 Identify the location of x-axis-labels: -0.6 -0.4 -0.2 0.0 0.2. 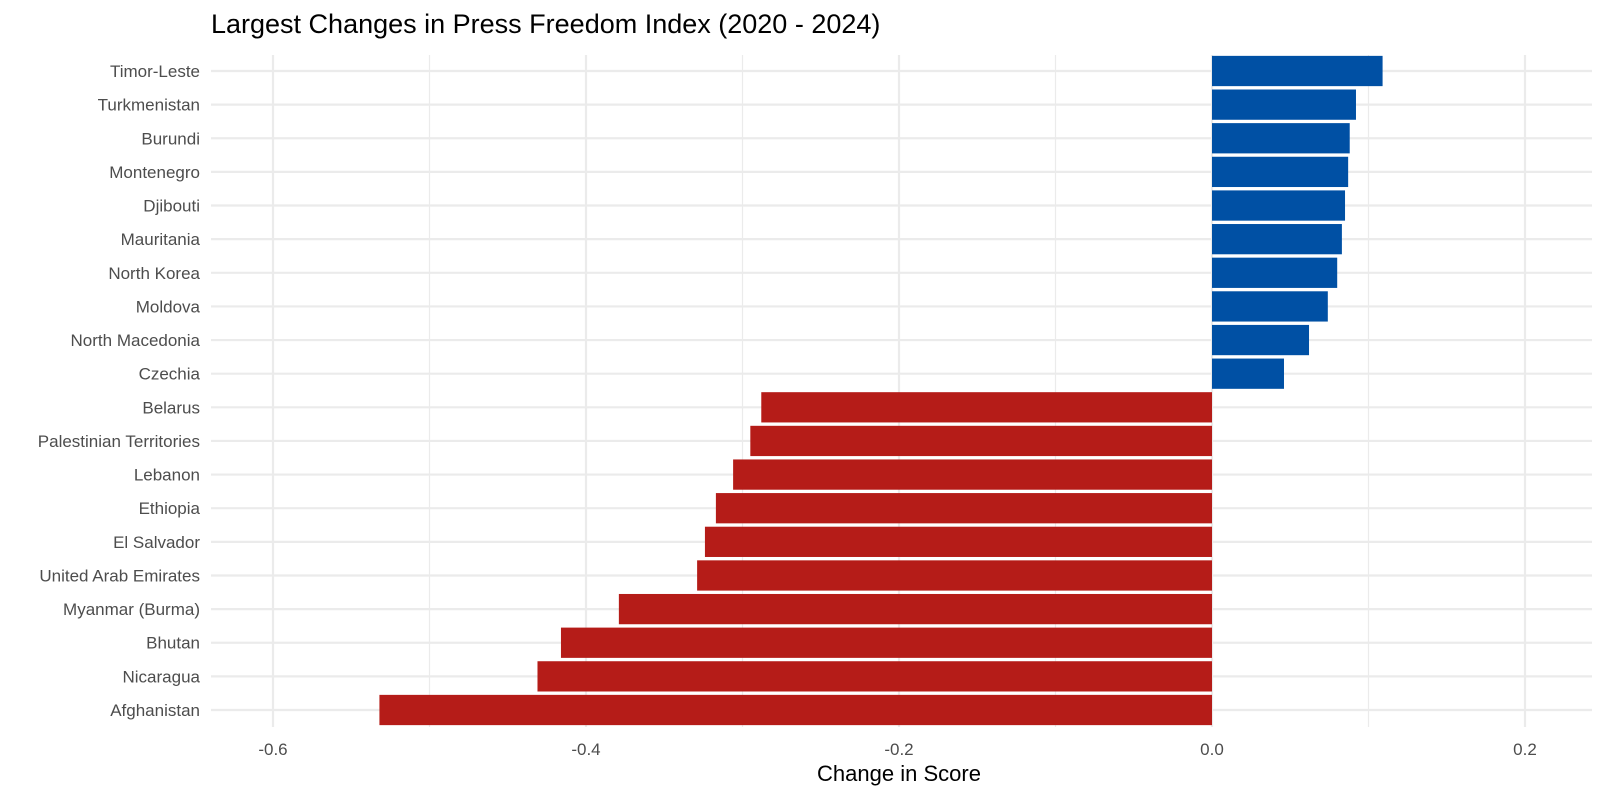
(897, 749).